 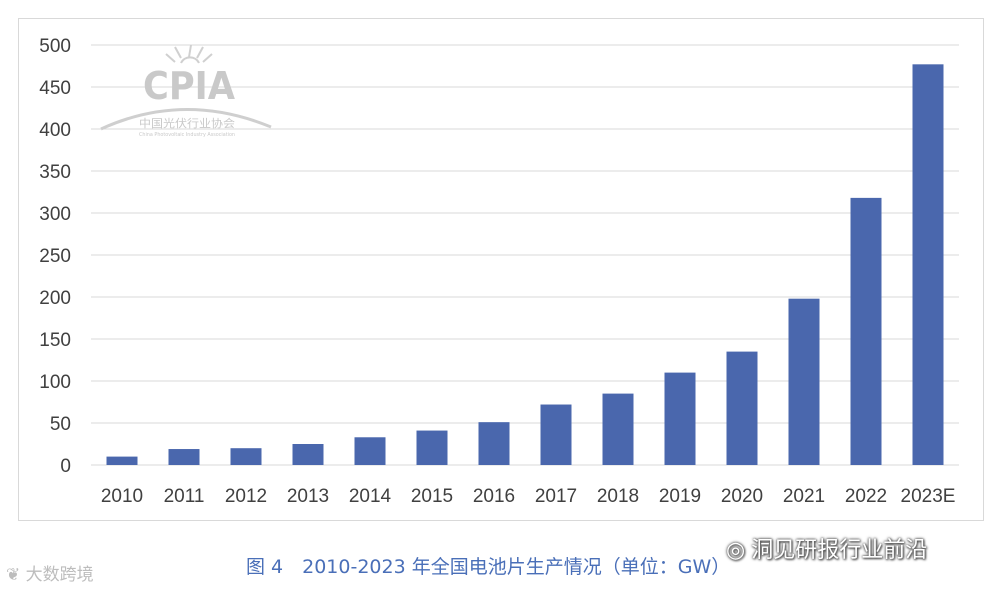 I want to click on bar-2015, so click(x=432, y=447).